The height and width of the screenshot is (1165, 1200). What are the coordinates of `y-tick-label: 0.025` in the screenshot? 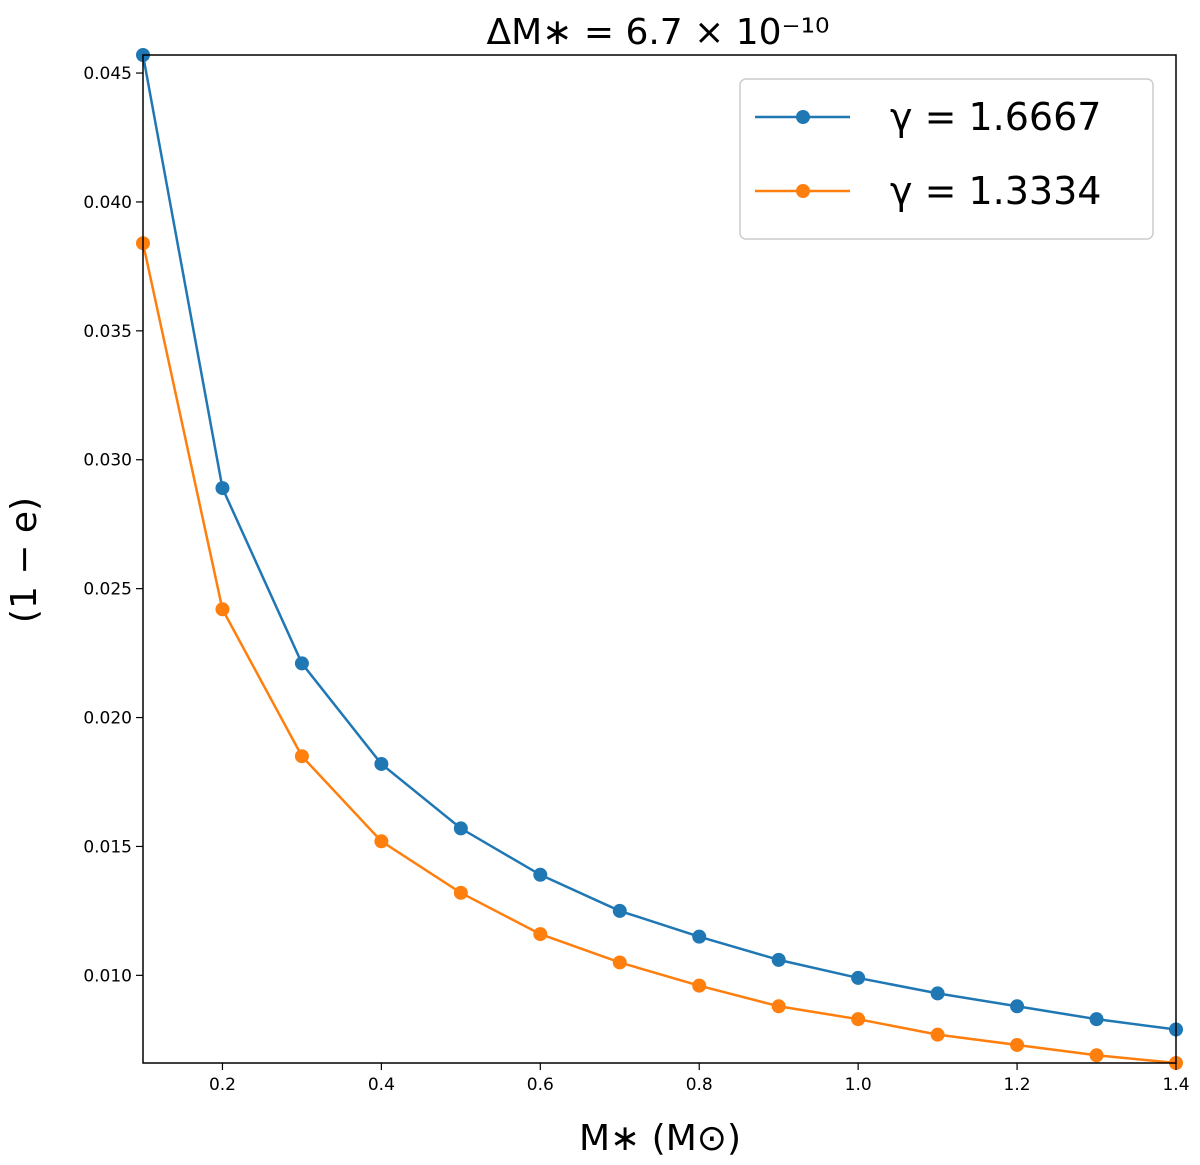 It's located at (107, 590).